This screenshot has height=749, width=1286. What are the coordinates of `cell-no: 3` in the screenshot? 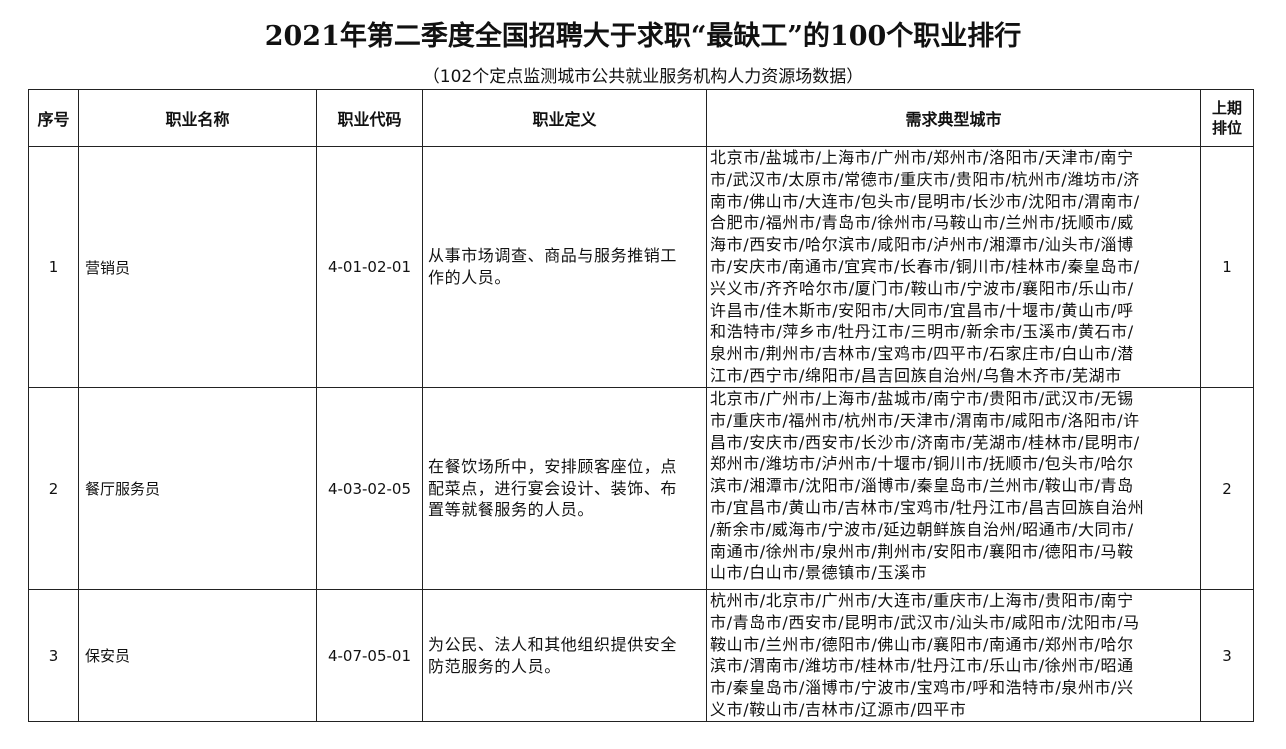 It's located at (53, 655).